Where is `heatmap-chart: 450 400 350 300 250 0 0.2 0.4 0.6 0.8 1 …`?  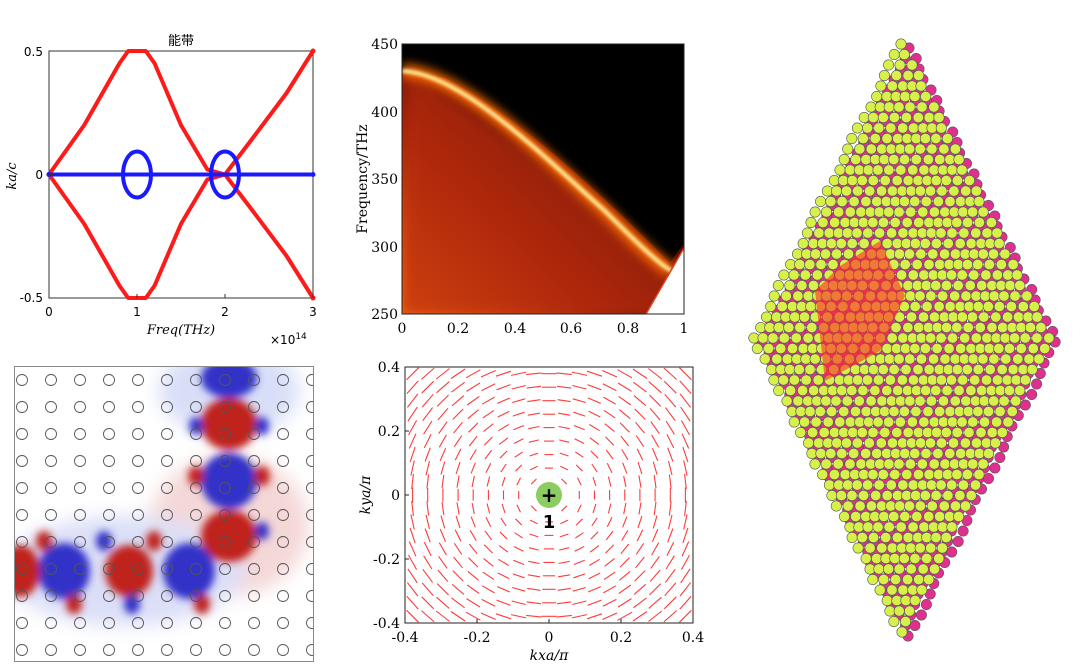 heatmap-chart: 450 400 350 300 250 0 0.2 0.4 0.6 0.8 1 … is located at coordinates (521, 187).